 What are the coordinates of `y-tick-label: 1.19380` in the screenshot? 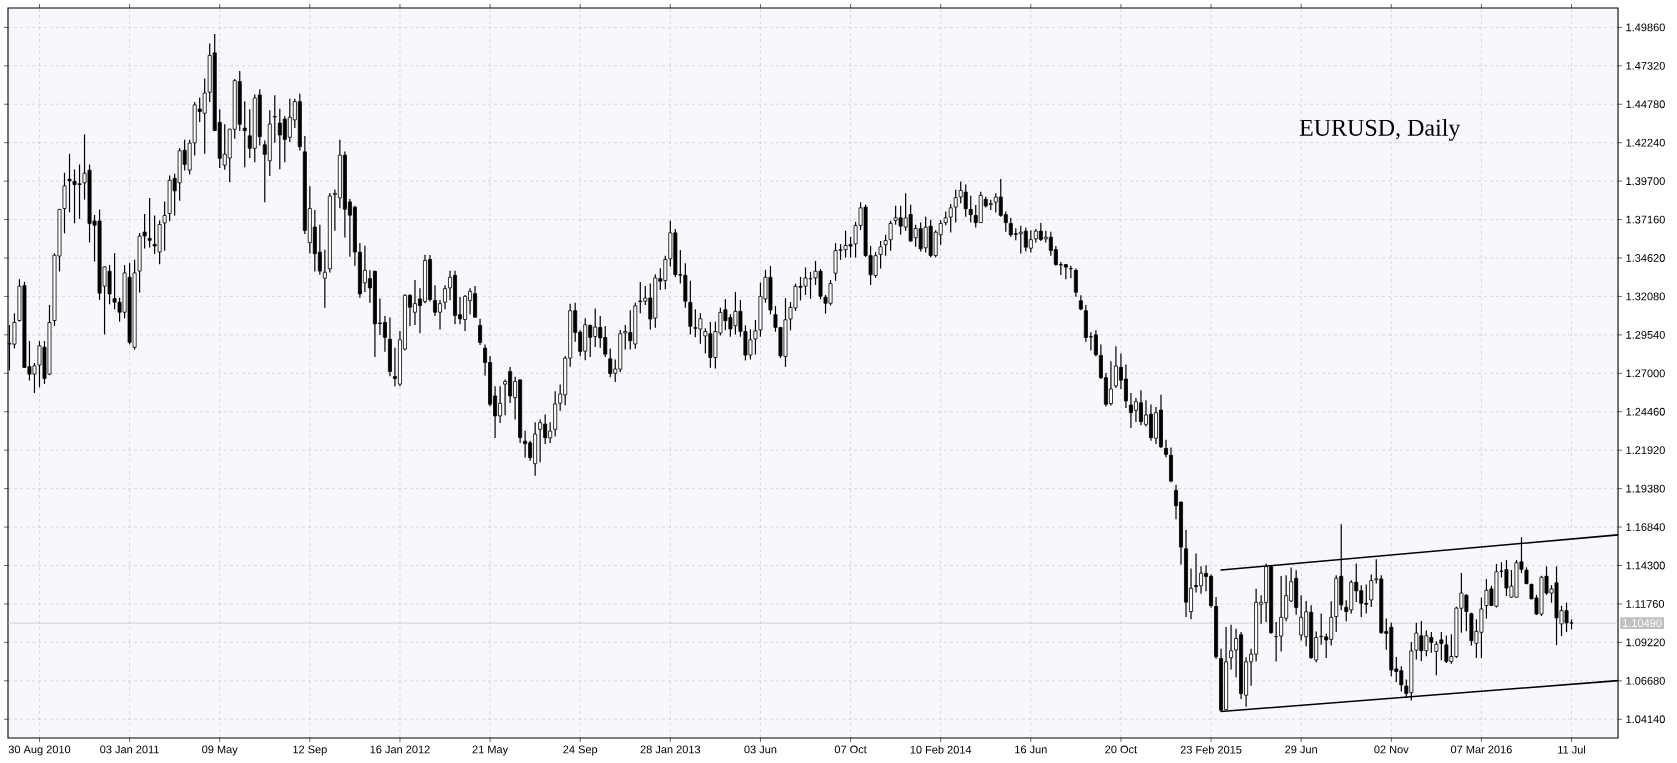 It's located at (1645, 488).